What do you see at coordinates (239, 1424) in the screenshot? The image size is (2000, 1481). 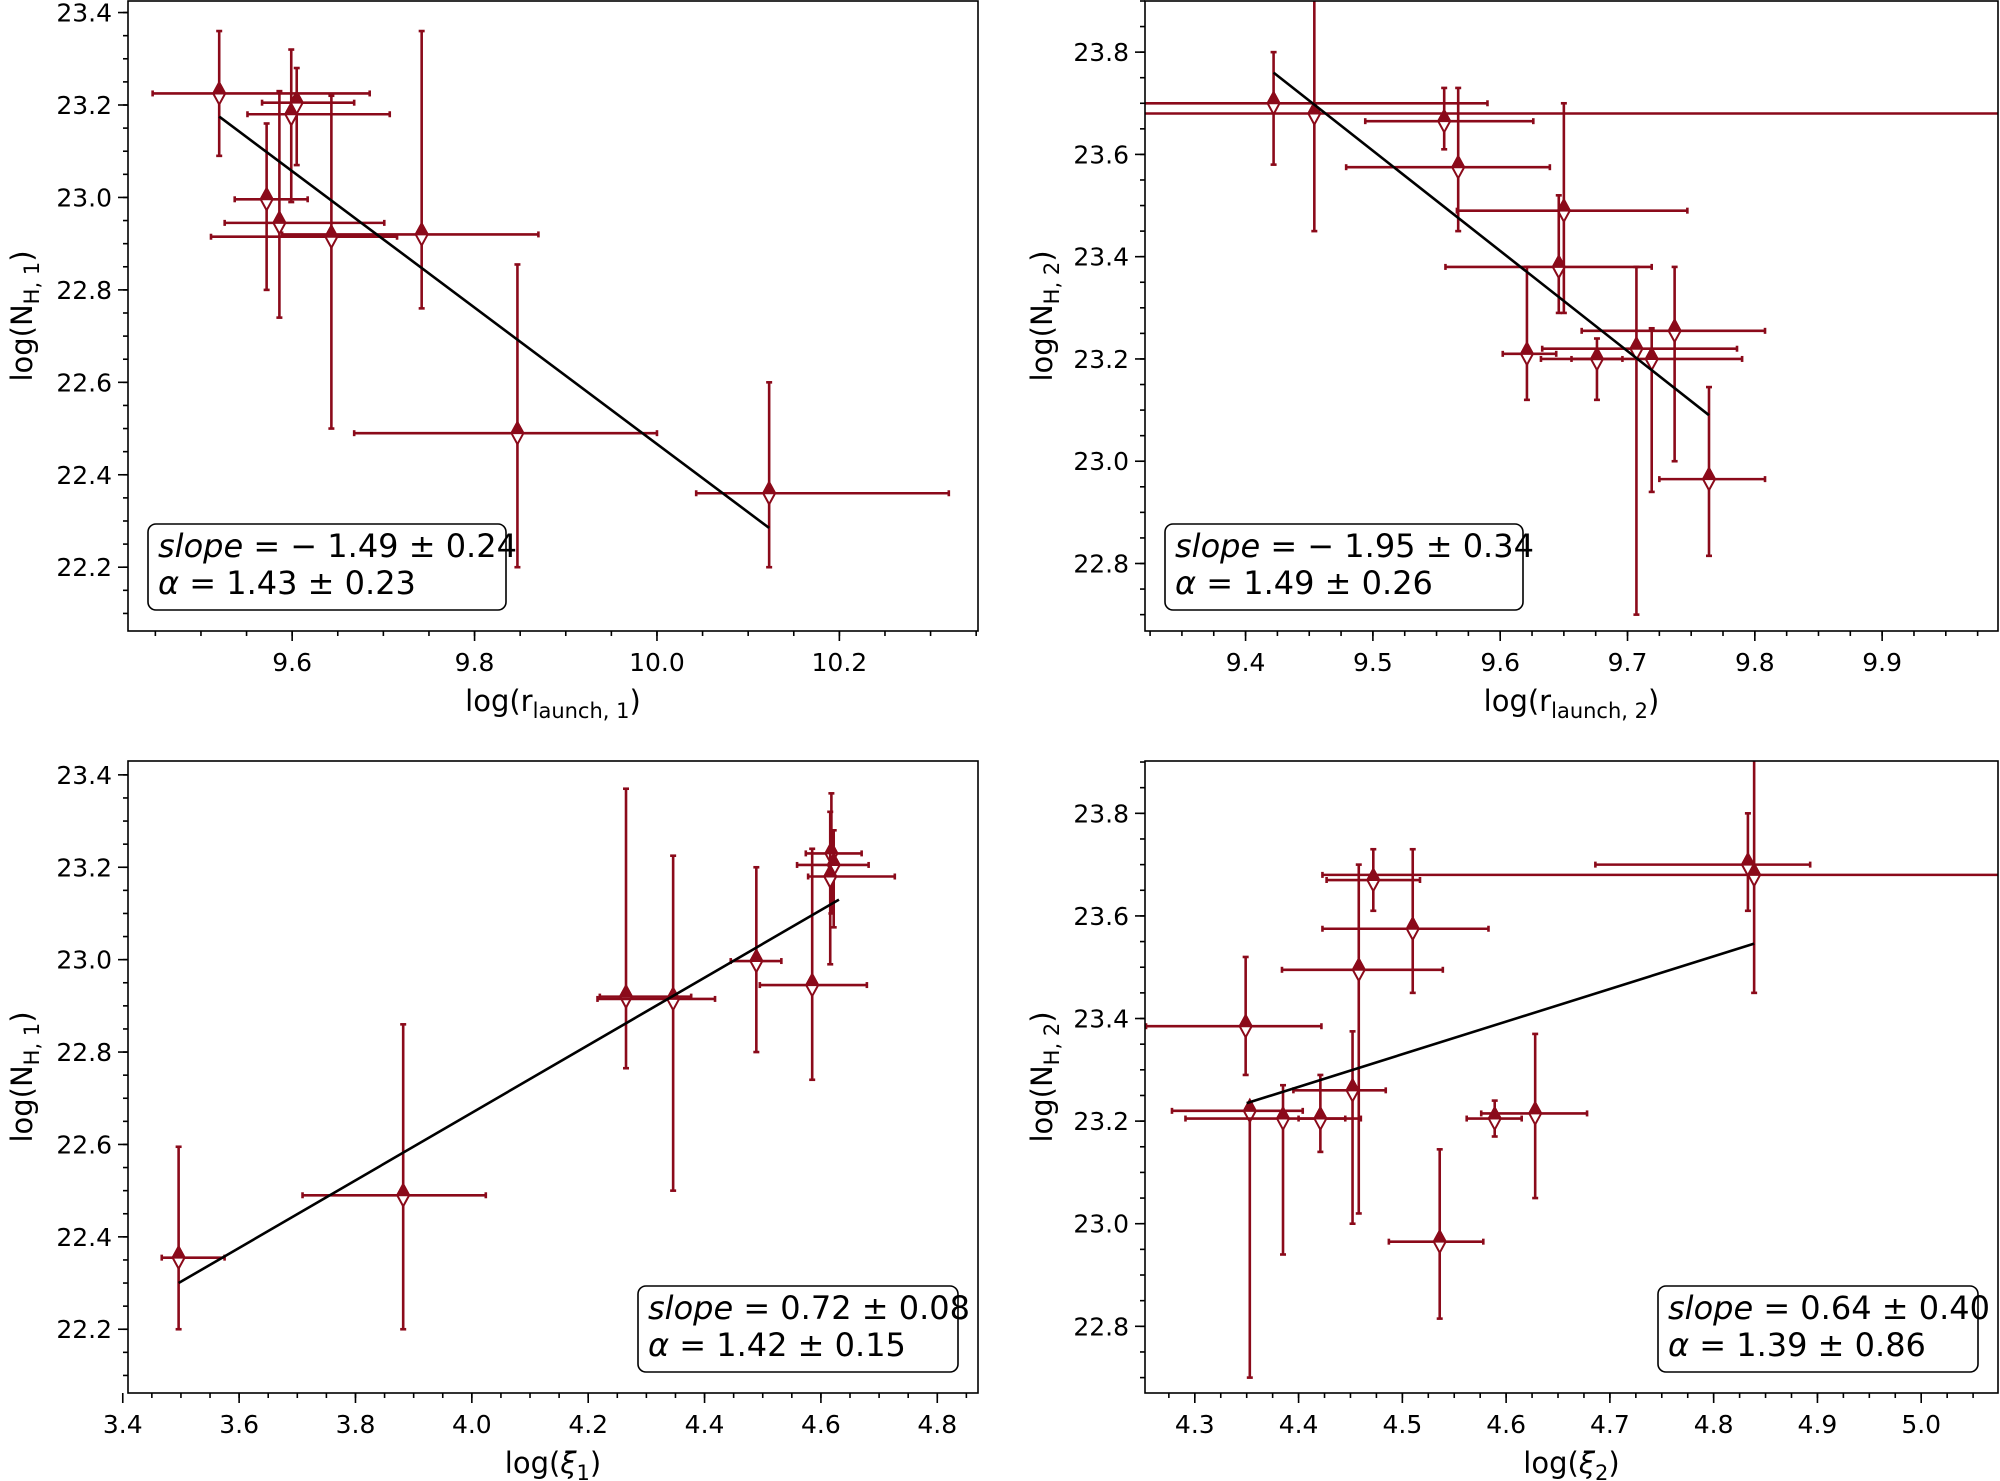 I see `x-tick-label: 3.6` at bounding box center [239, 1424].